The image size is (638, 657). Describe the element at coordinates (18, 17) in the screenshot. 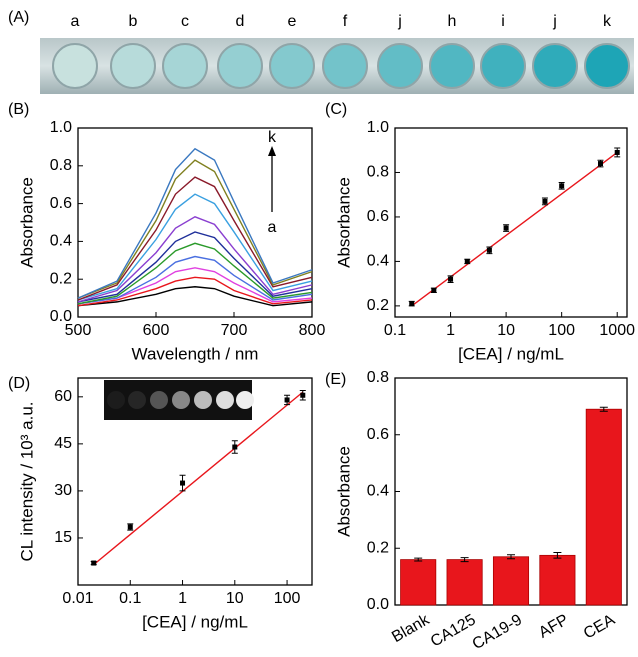

I see `panel-label: (A)` at that location.